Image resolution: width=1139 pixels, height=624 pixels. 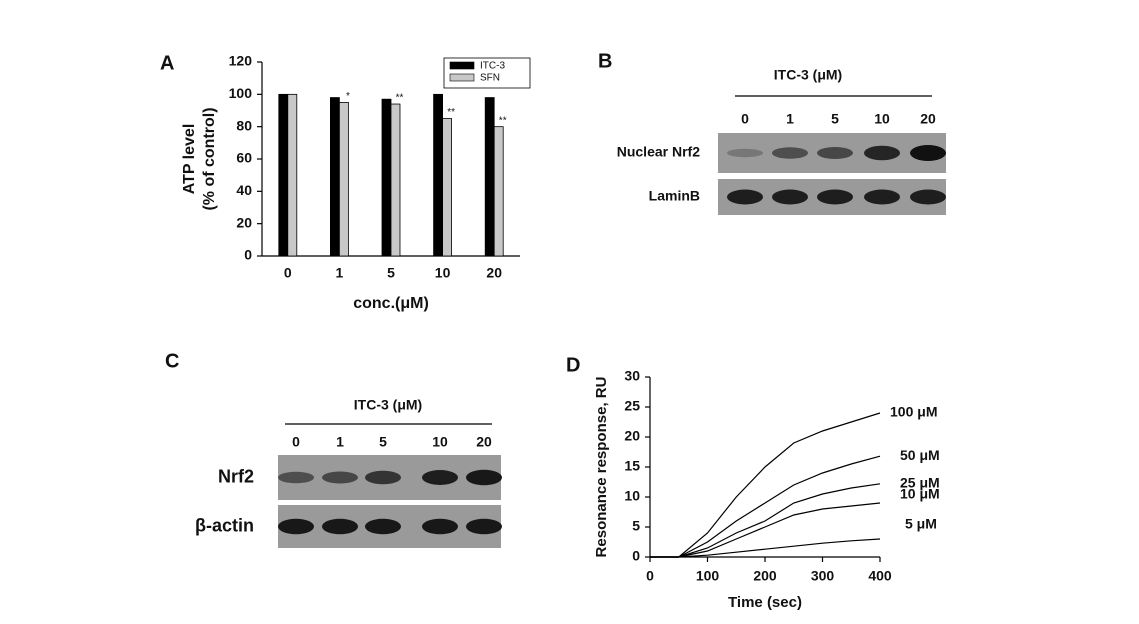 I want to click on y-tick-label: 80, so click(x=244, y=125).